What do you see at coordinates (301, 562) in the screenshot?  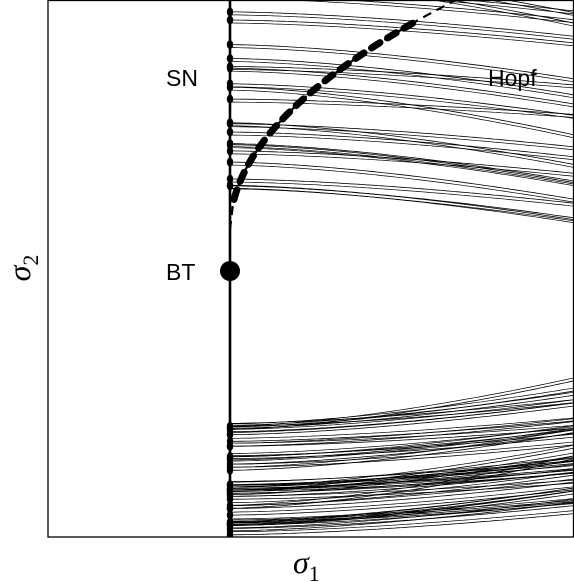 I see `x-axis-symbol: σ` at bounding box center [301, 562].